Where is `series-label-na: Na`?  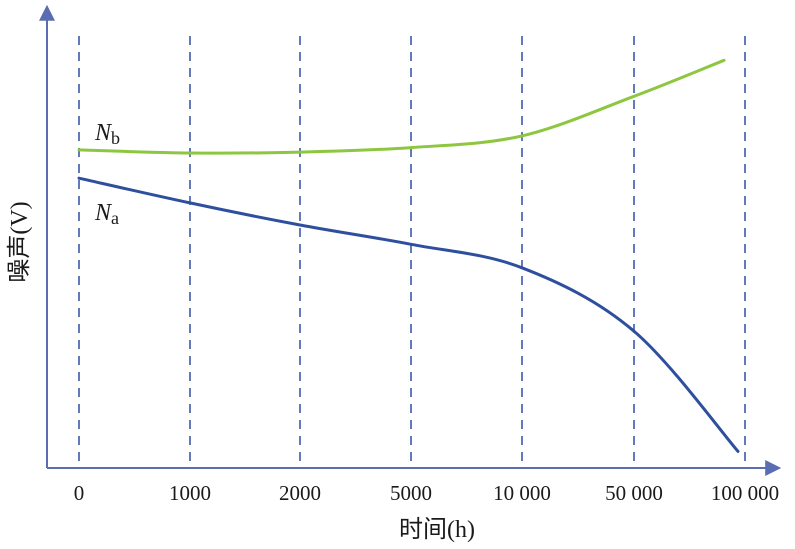 series-label-na: Na is located at coordinates (106, 214).